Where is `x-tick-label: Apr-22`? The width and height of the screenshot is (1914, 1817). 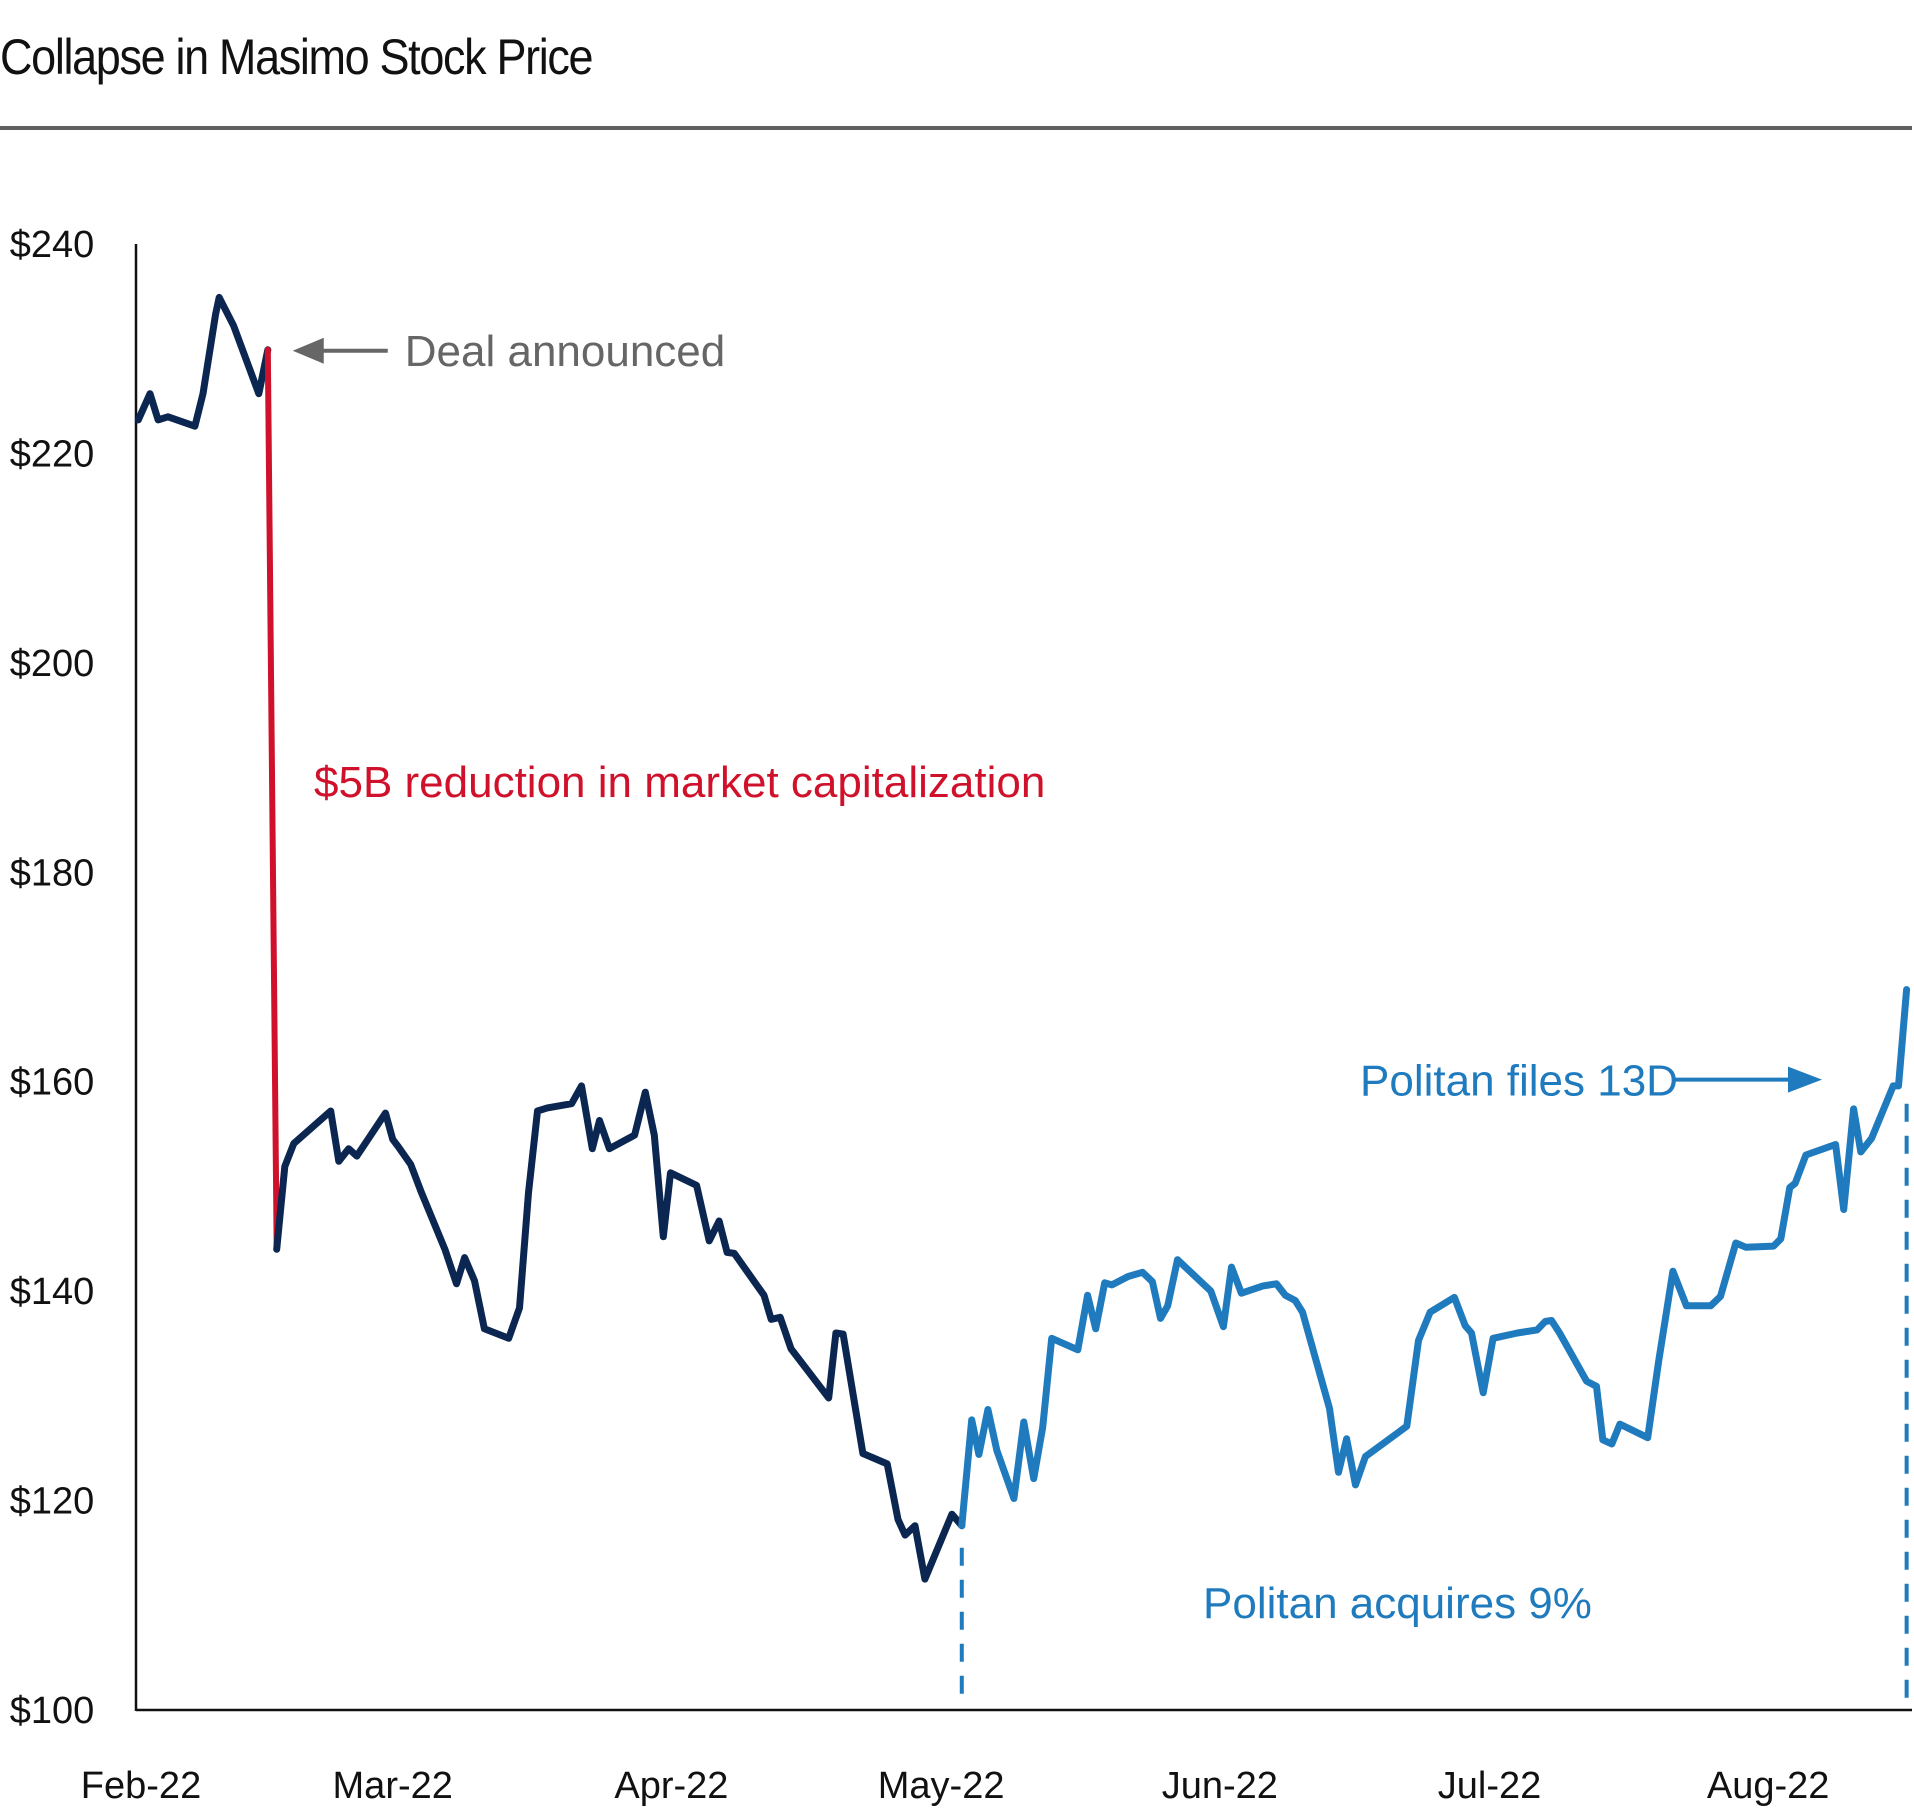 x-tick-label: Apr-22 is located at coordinates (671, 1786).